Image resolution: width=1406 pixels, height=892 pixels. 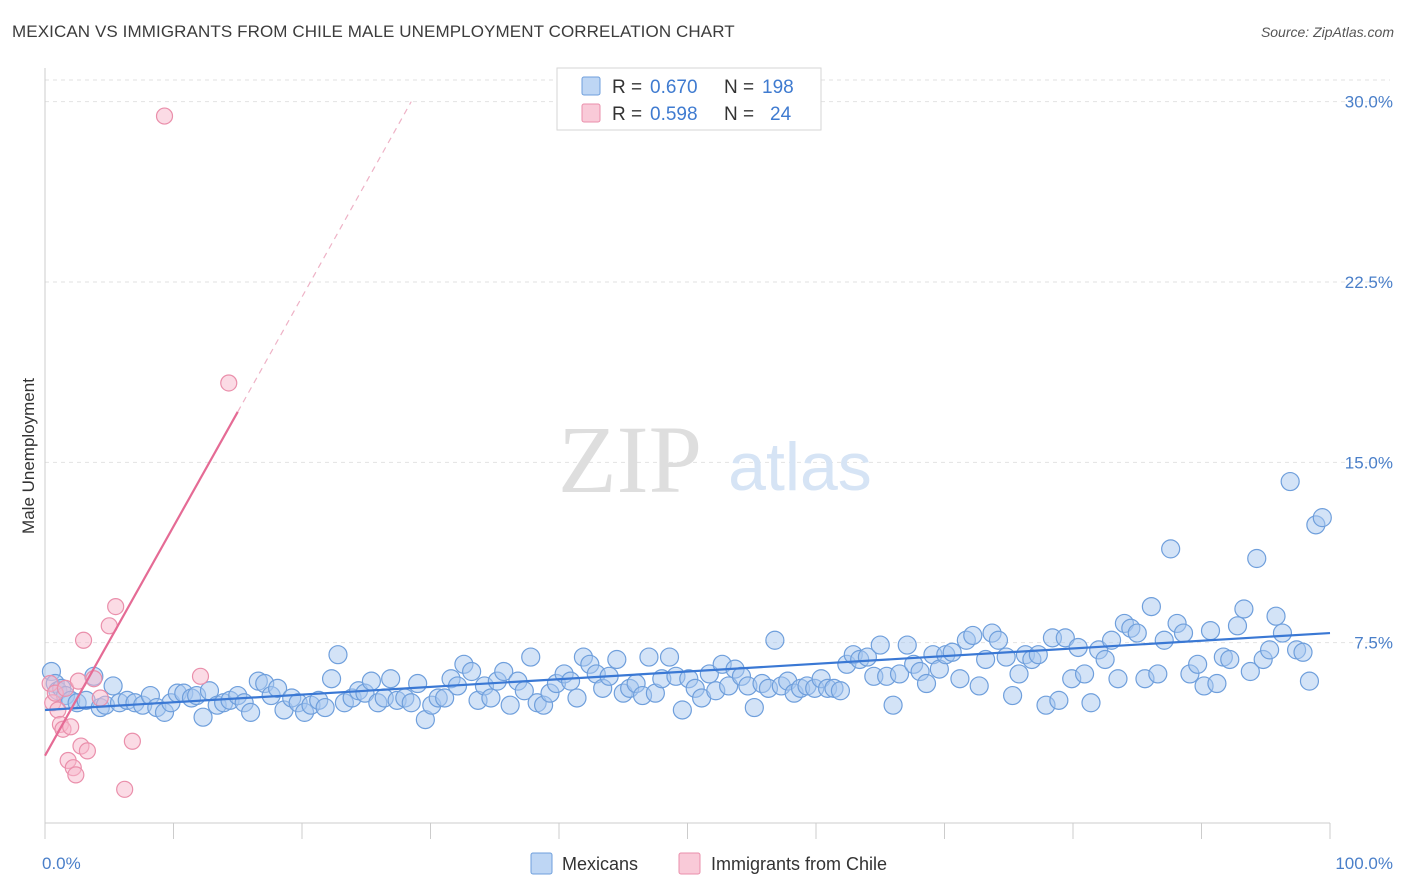 What do you see at coordinates (674, 114) in the screenshot?
I see `legend-r-value-2: 0.598` at bounding box center [674, 114].